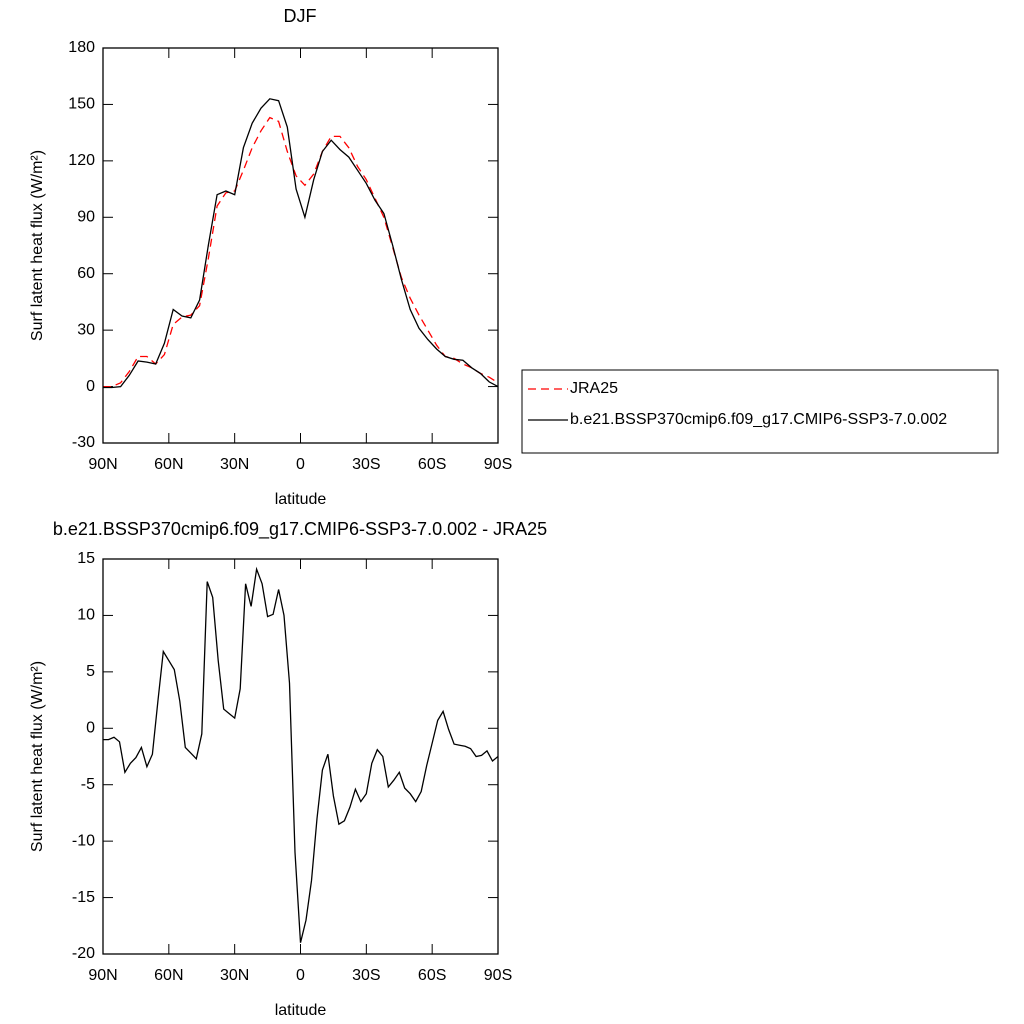 This screenshot has height=1024, width=1024. I want to click on y-tick-label: 120, so click(81, 160).